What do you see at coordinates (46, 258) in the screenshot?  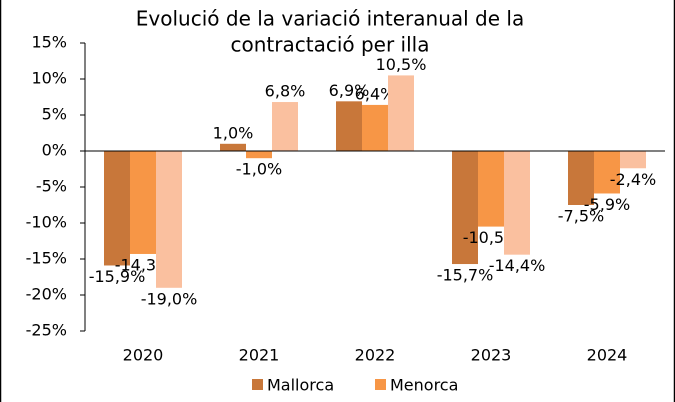 I see `y-tick-label: -15%` at bounding box center [46, 258].